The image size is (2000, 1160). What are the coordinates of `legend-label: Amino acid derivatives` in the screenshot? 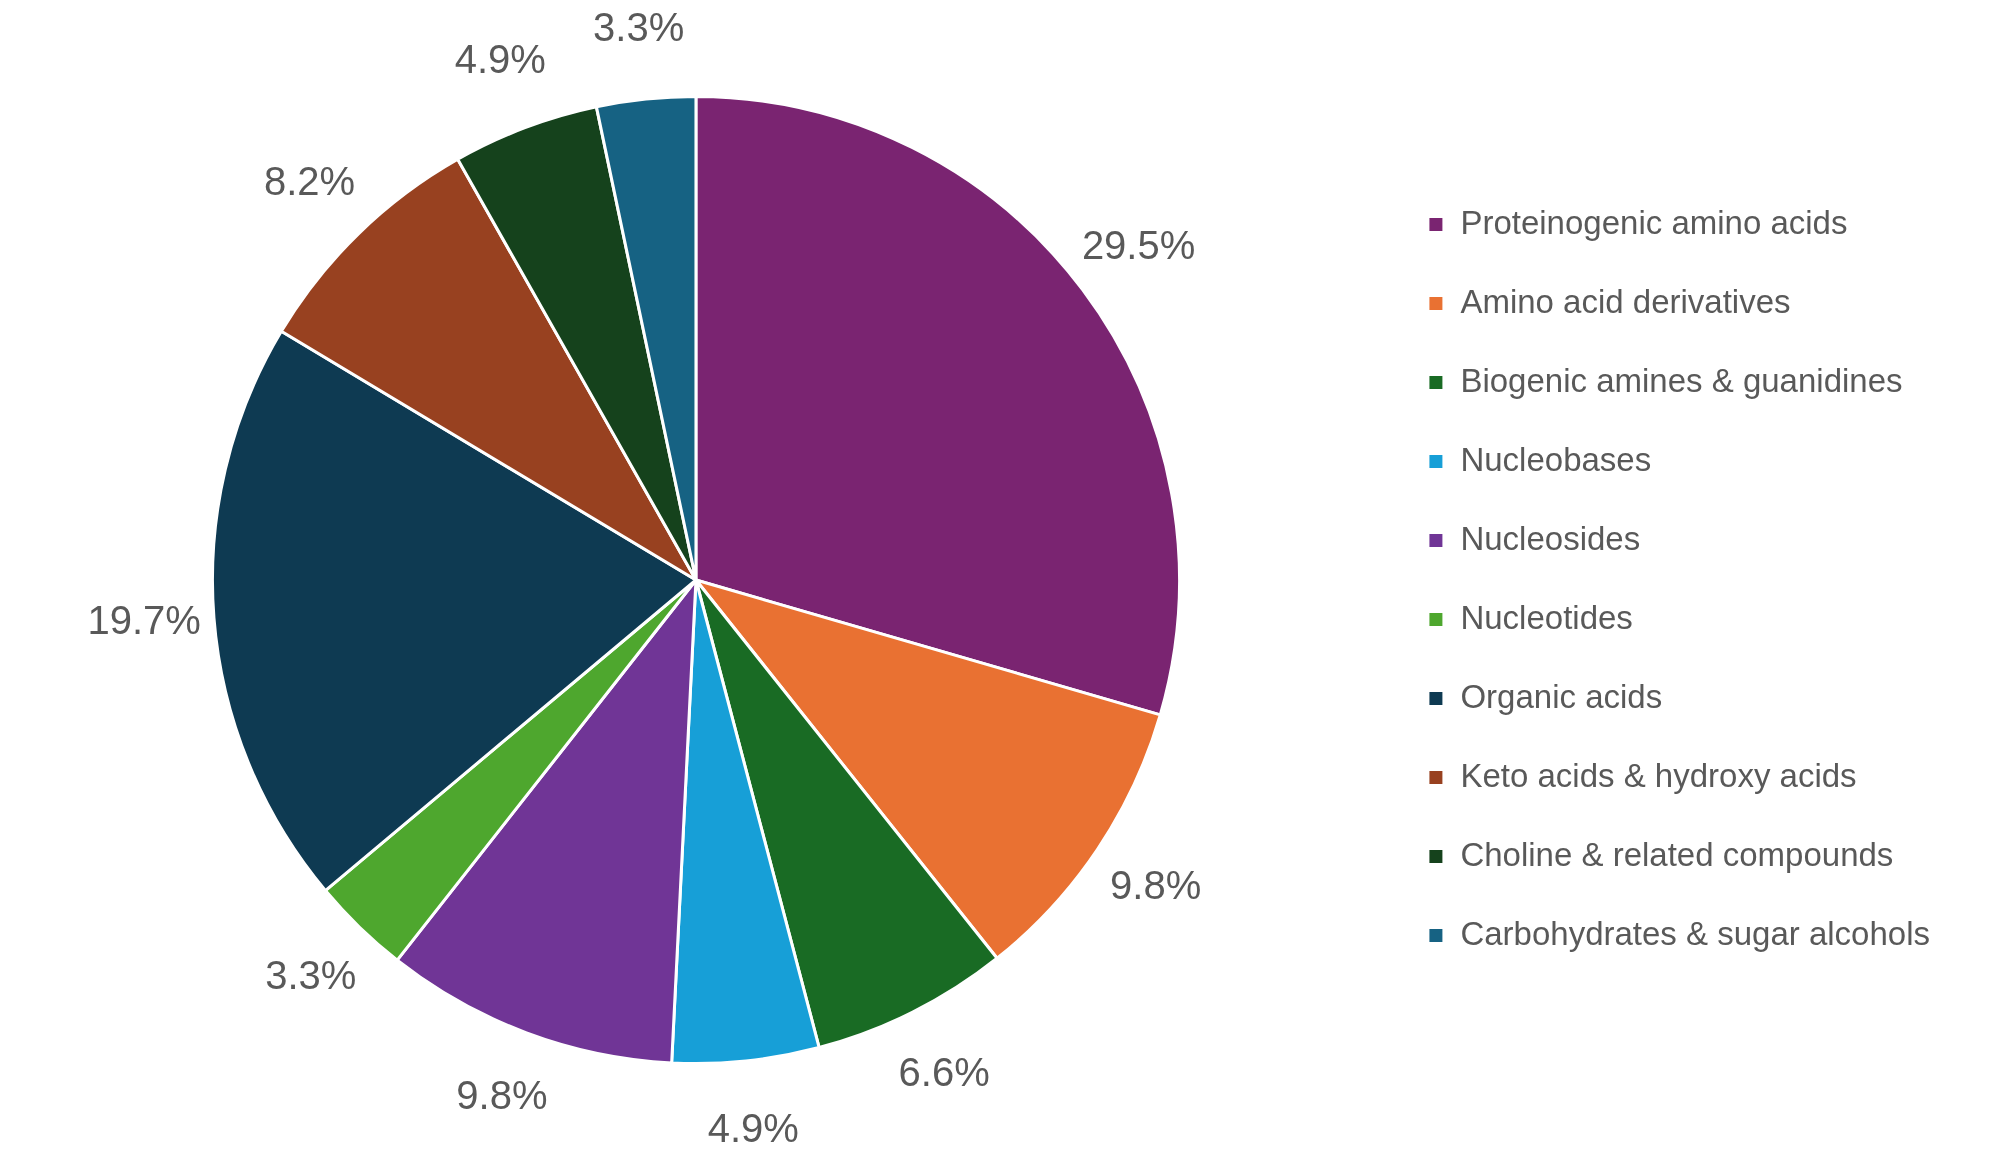 It's located at (1625, 301).